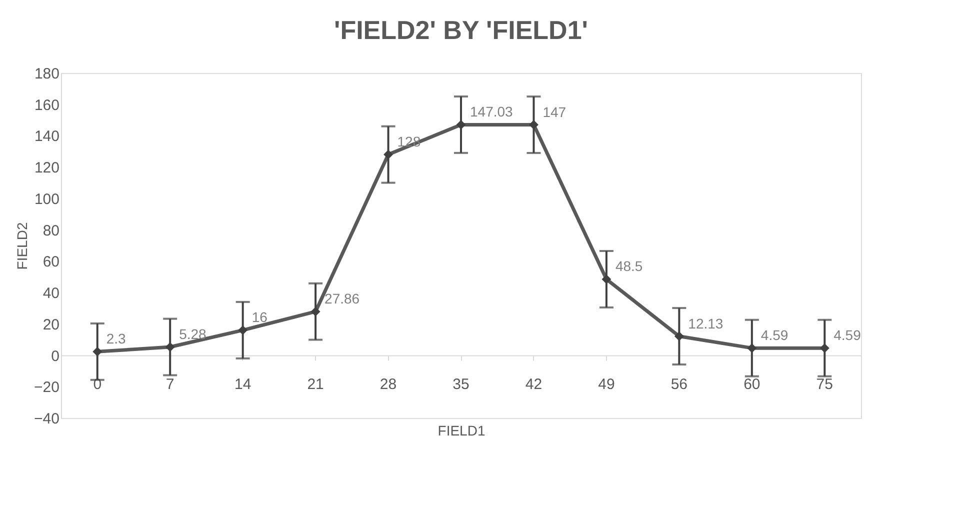  Describe the element at coordinates (606, 384) in the screenshot. I see `x-tick-label: 49` at that location.